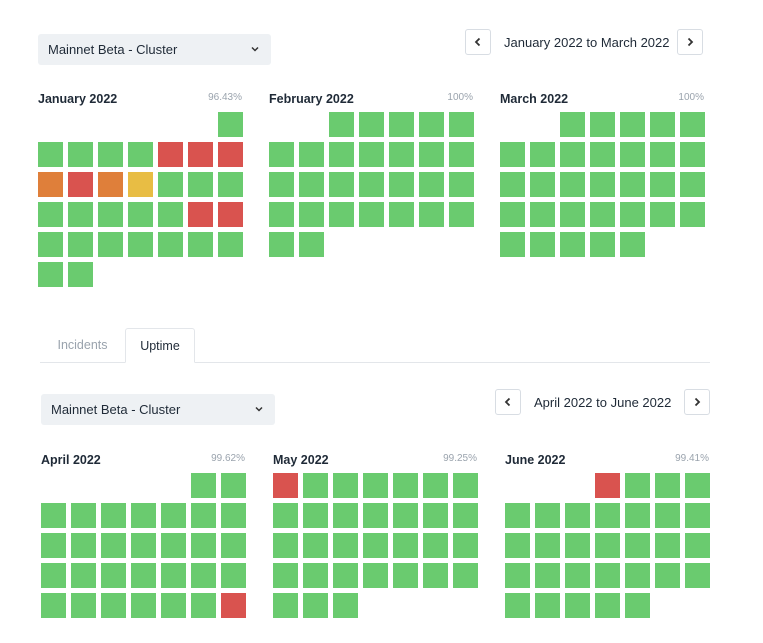  Describe the element at coordinates (508, 402) in the screenshot. I see `prev-range-button-bottom` at that location.